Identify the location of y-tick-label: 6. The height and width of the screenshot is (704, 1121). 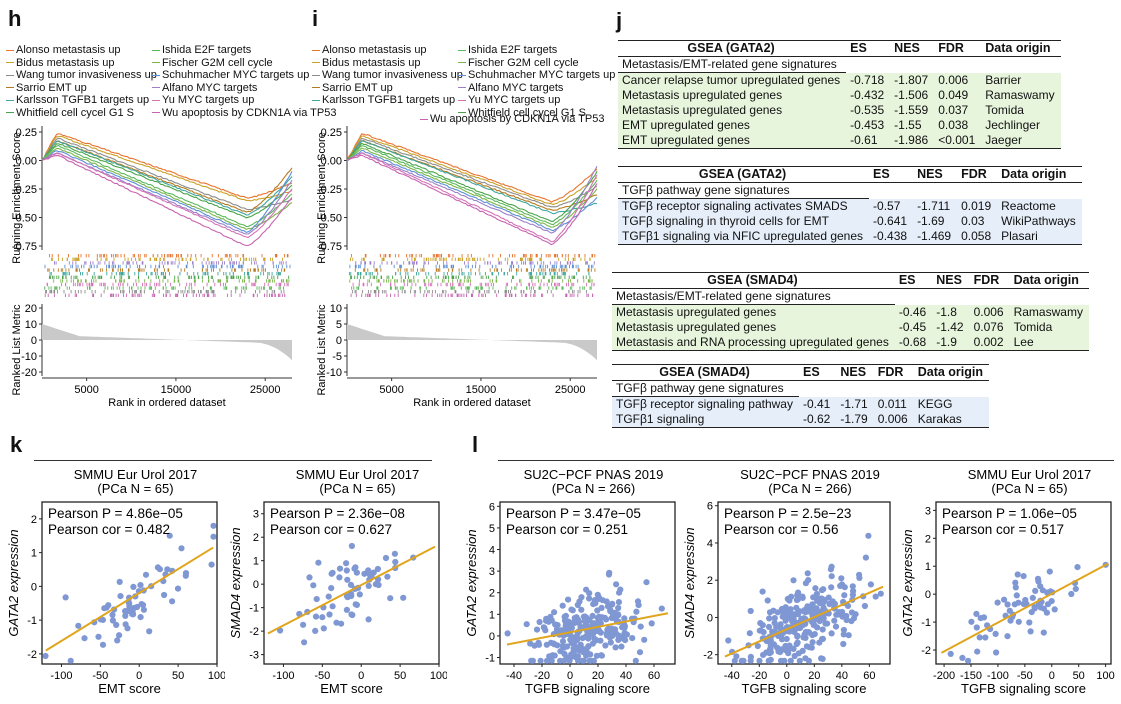
(710, 507).